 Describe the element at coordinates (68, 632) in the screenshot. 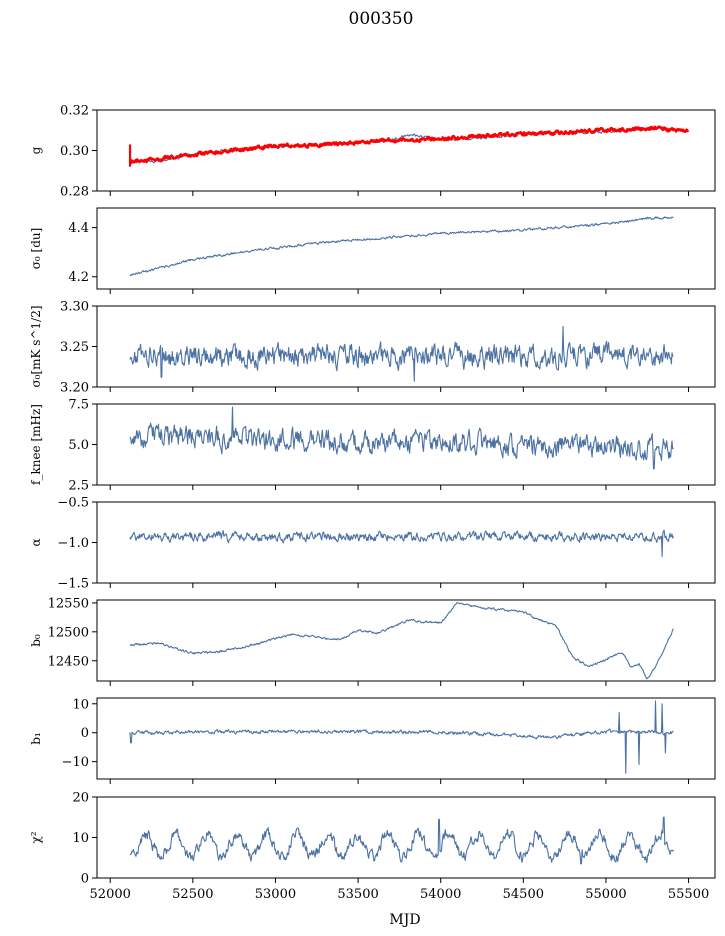

I see `ytick-label-b0-1: 12500` at that location.